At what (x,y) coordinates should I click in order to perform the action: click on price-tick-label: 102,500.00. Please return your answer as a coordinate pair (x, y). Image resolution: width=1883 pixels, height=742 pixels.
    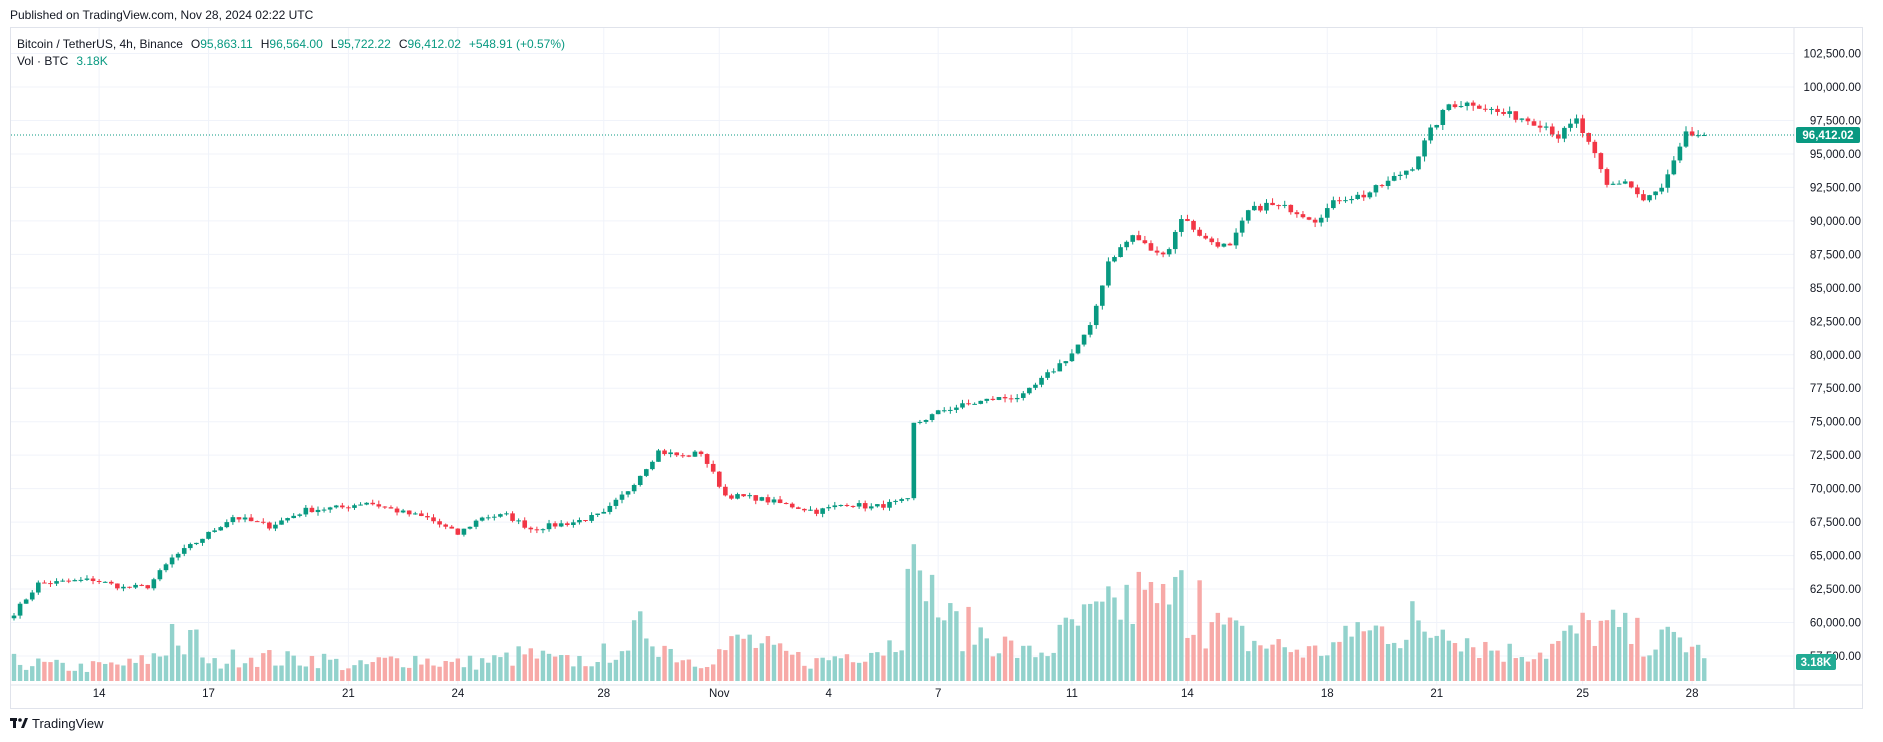
    Looking at the image, I should click on (1832, 55).